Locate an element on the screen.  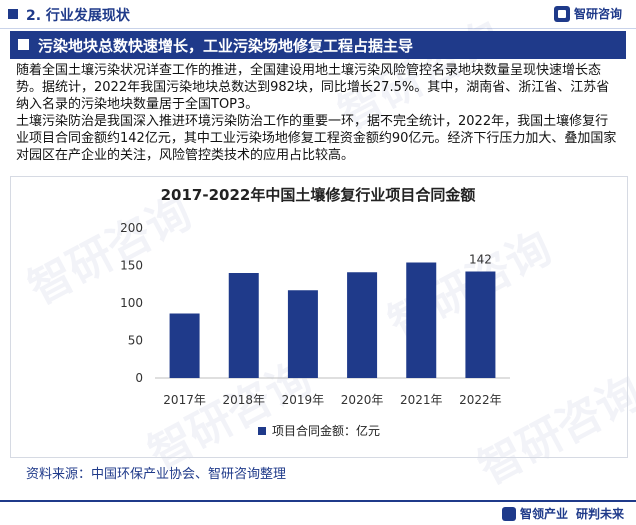
bar-2017年 is located at coordinates (184, 345).